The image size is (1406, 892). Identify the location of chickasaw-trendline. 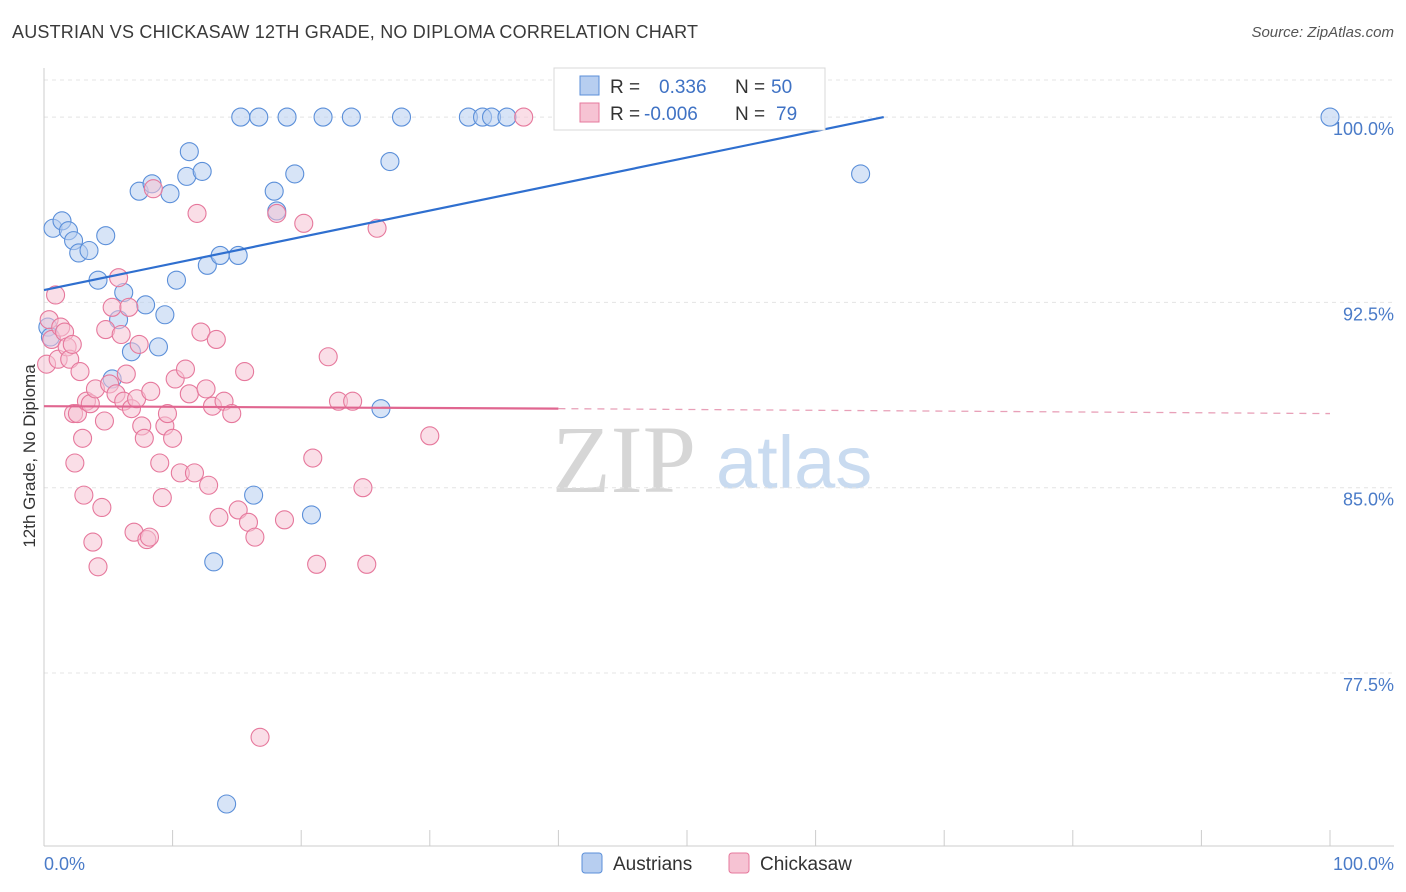
(301, 407).